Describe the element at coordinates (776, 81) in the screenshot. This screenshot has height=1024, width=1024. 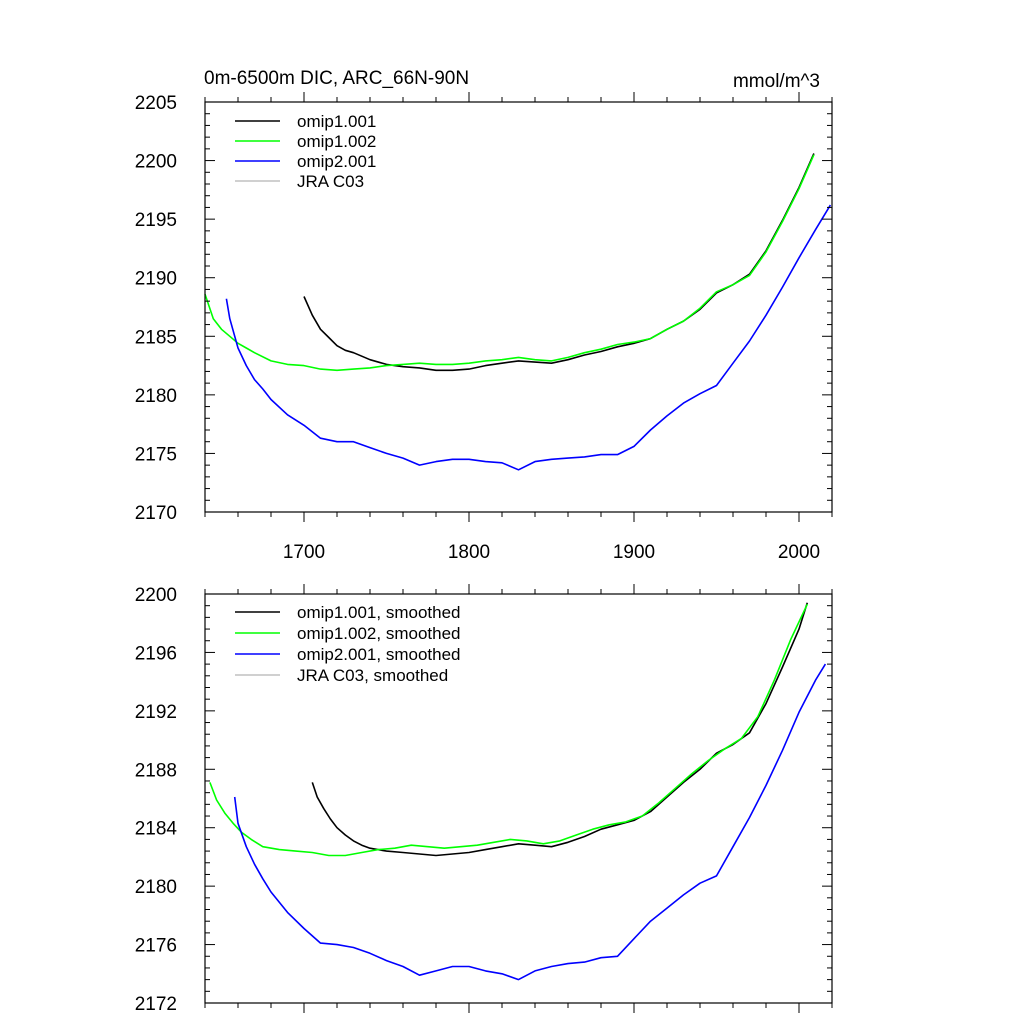
I see `chart-units: mmol/m^3` at that location.